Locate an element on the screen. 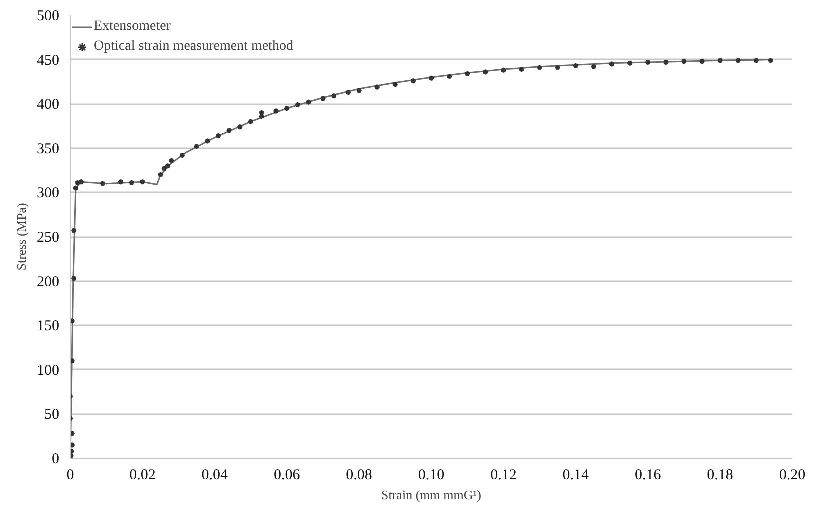 This screenshot has width=817, height=508. y-tick-label: 500 is located at coordinates (48, 16).